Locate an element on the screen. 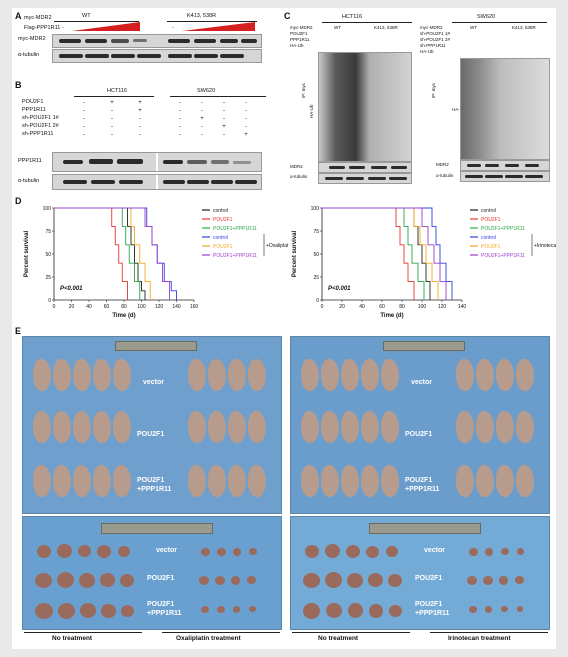  y-tick-label: 25 is located at coordinates (48, 278).